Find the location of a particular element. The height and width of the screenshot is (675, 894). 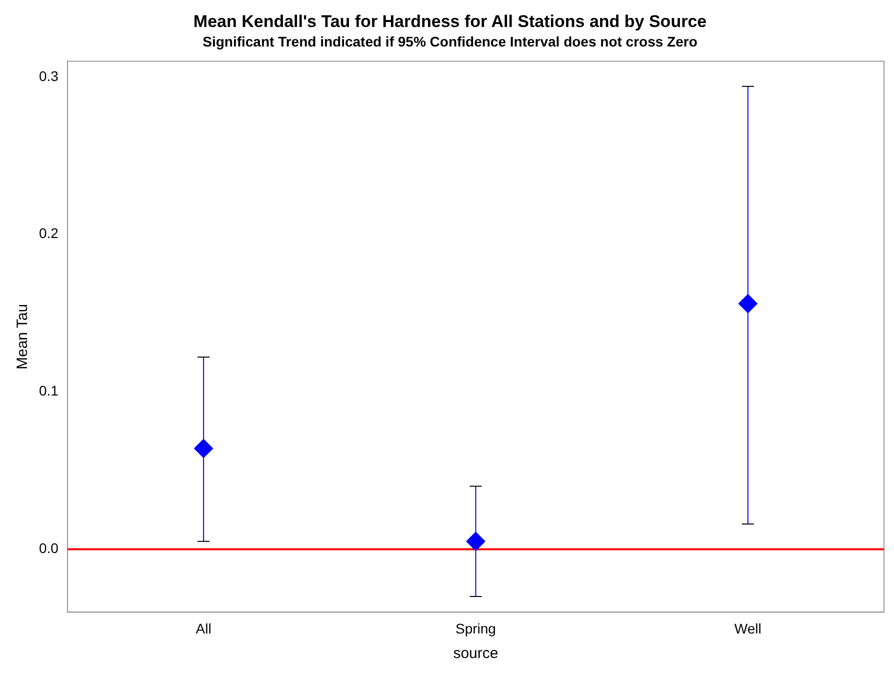

y-tick-label: 0.3 is located at coordinates (48, 76).